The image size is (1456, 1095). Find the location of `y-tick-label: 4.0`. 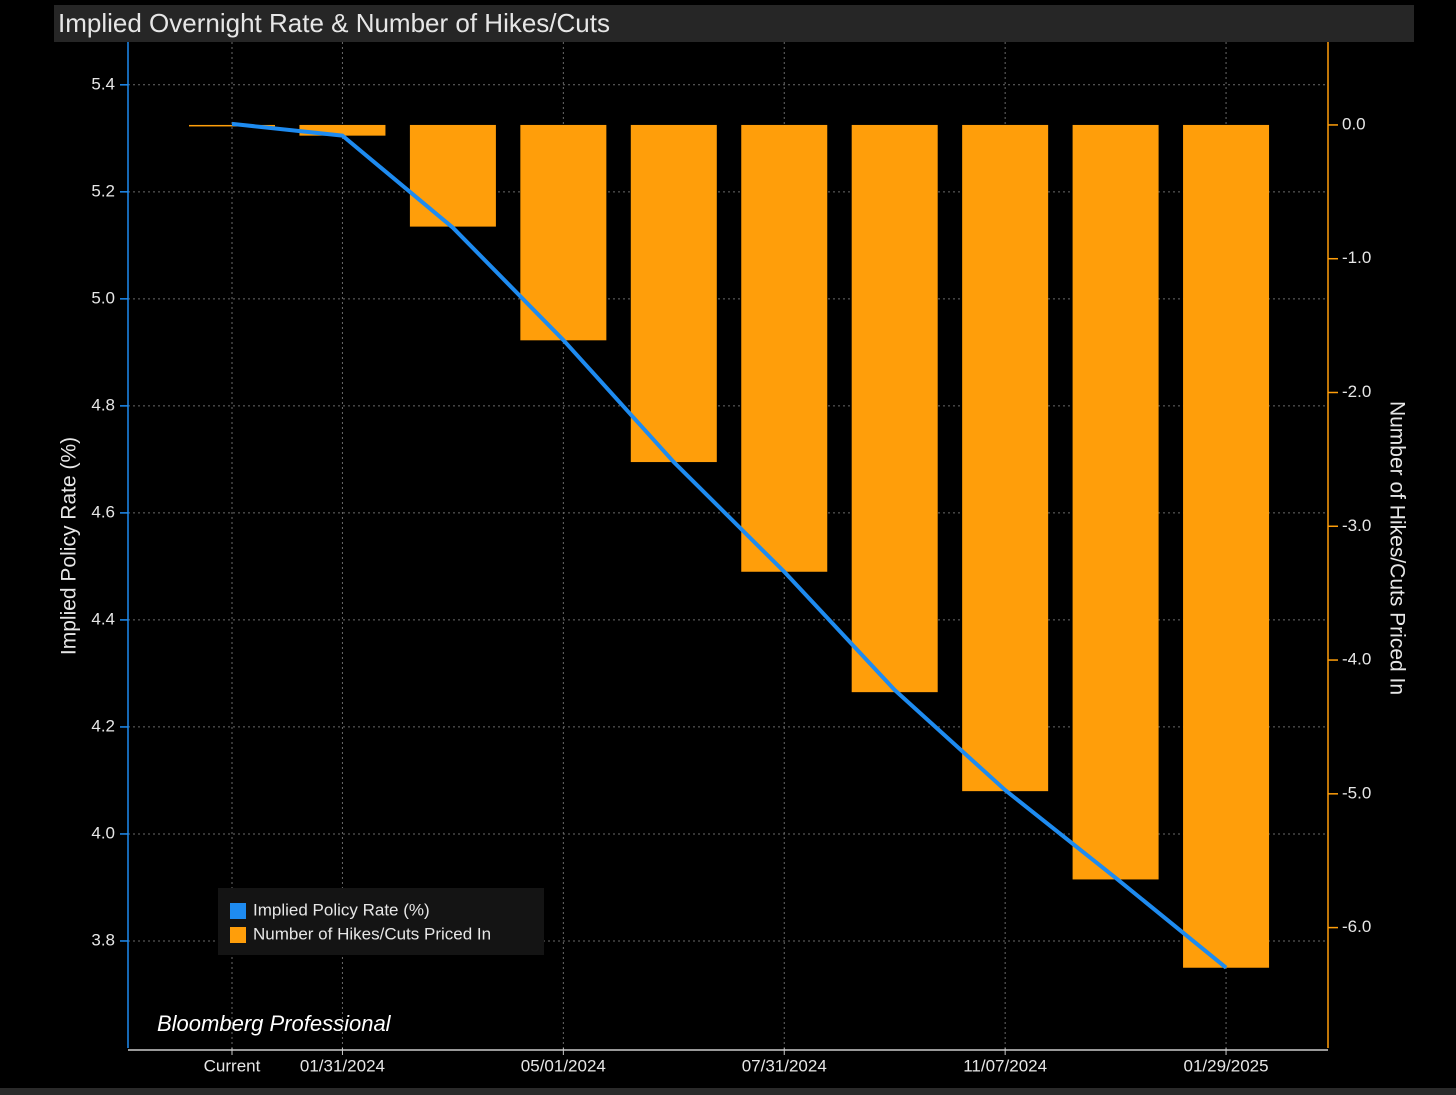

y-tick-label: 4.0 is located at coordinates (103, 832).